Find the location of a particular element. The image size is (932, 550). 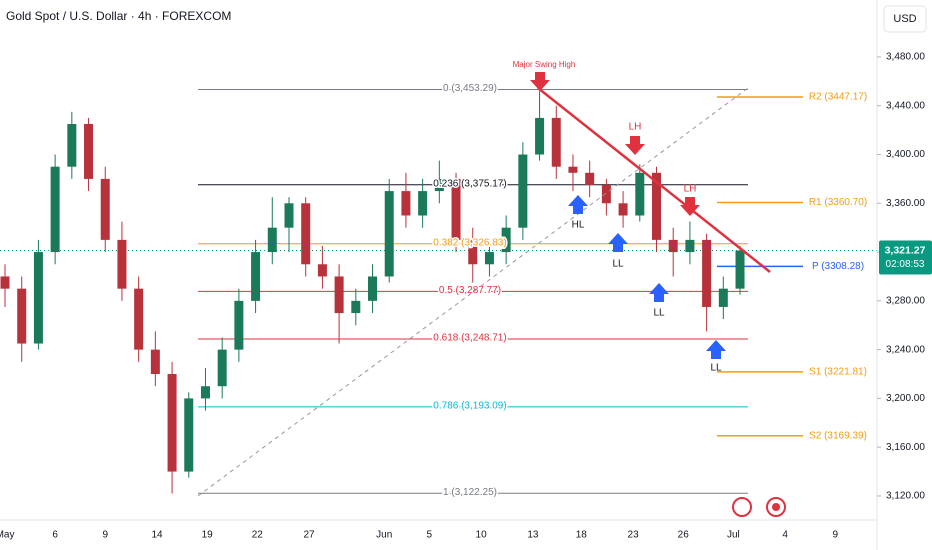

pivot-label: S1 (3221.81) is located at coordinates (838, 371).